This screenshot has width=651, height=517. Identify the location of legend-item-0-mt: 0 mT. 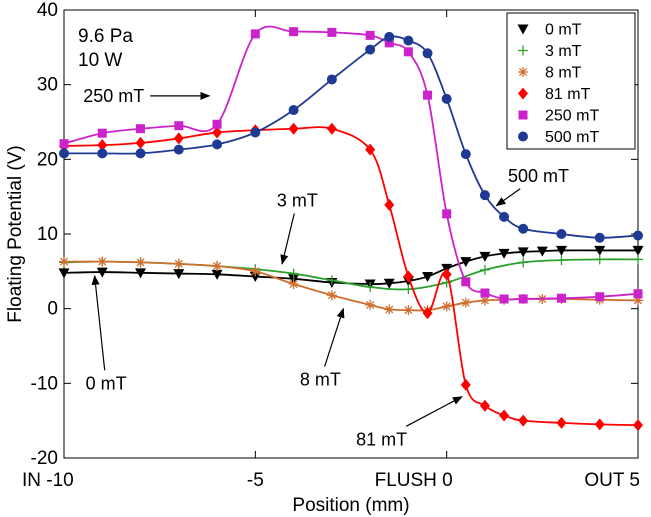
(549, 30).